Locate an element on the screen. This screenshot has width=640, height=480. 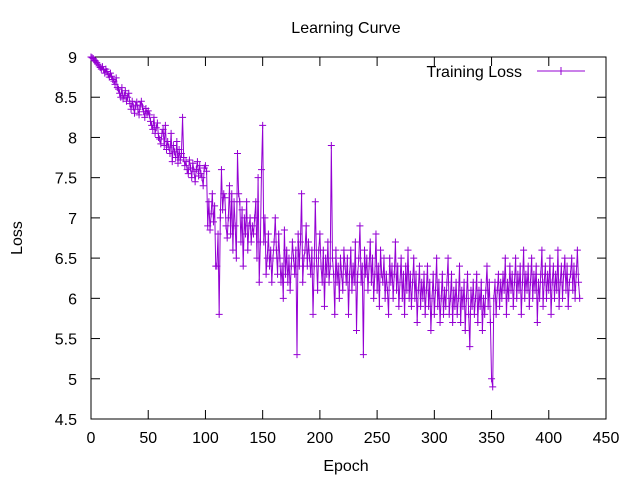
legend-label: Training Loss is located at coordinates (474, 72).